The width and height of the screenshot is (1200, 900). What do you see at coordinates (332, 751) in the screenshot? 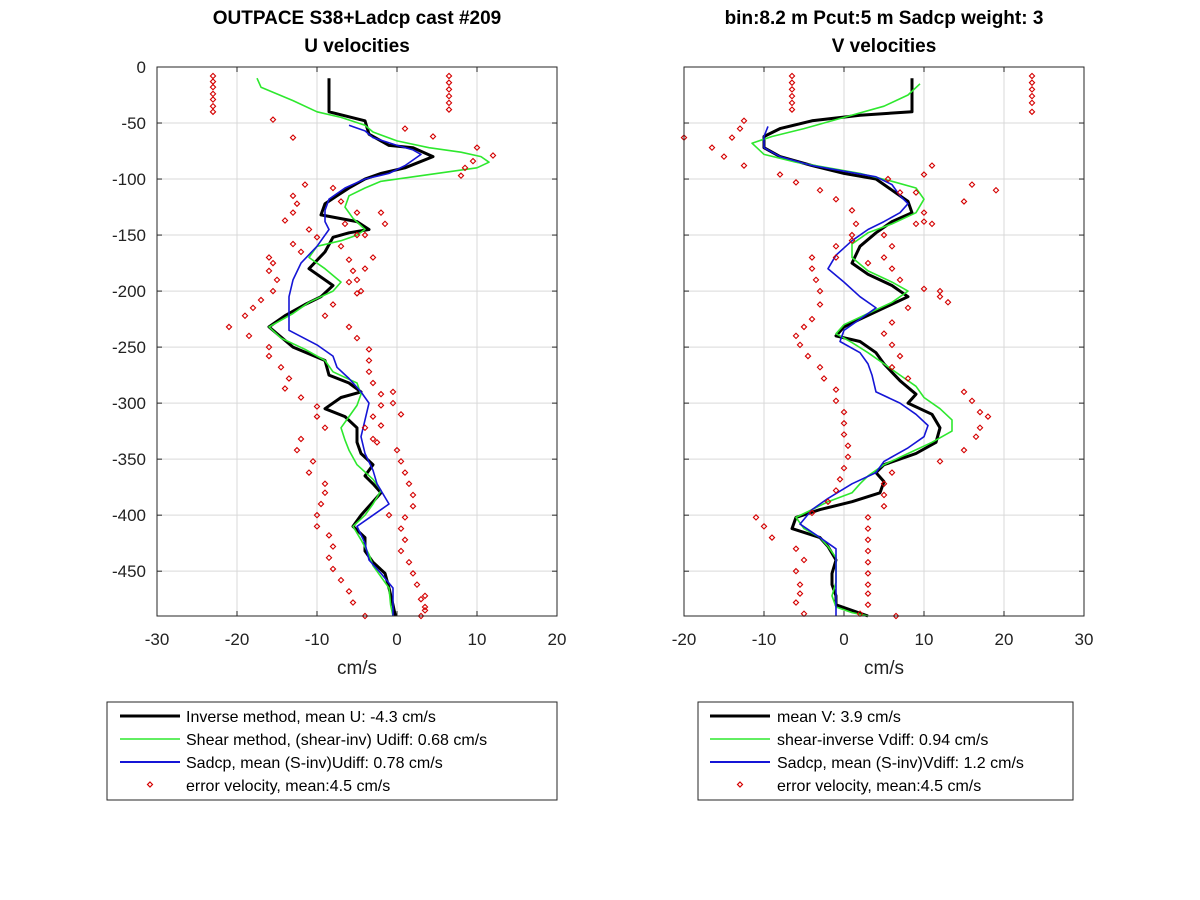
I see `legend-box` at bounding box center [332, 751].